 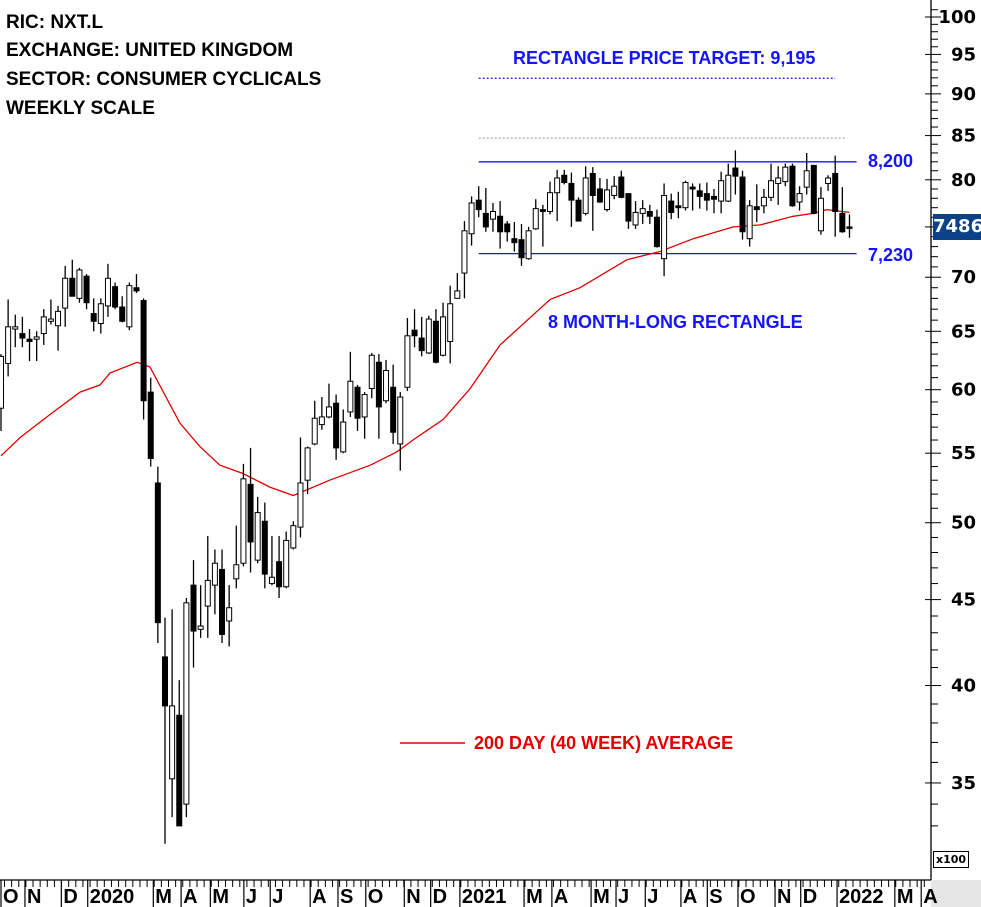 I want to click on x-tick-label: S, so click(x=346, y=896).